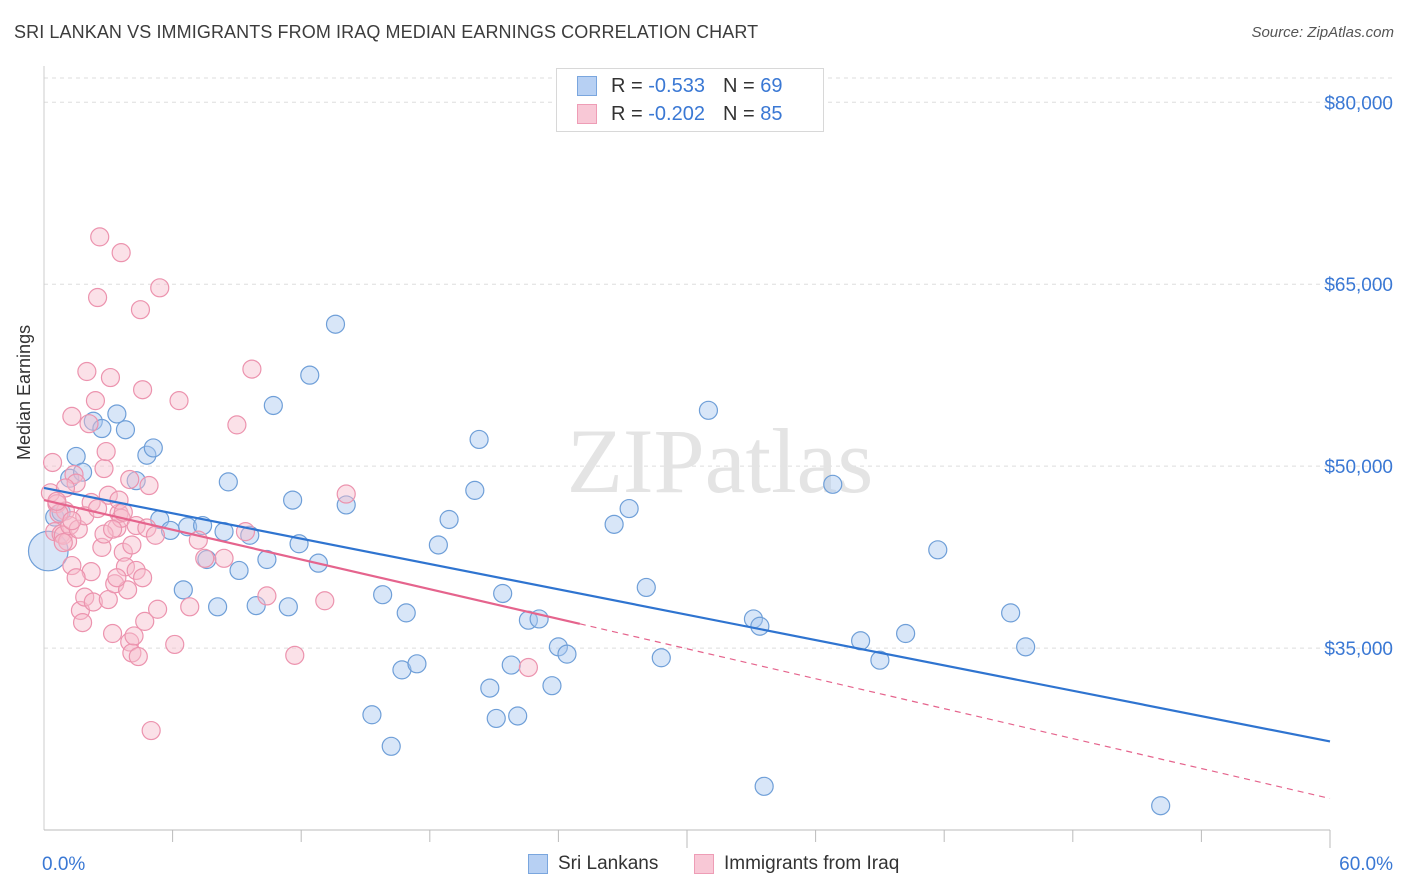 This screenshot has height=892, width=1406. Describe the element at coordinates (676, 85) in the screenshot. I see `legend-r-value: -0.533` at that location.